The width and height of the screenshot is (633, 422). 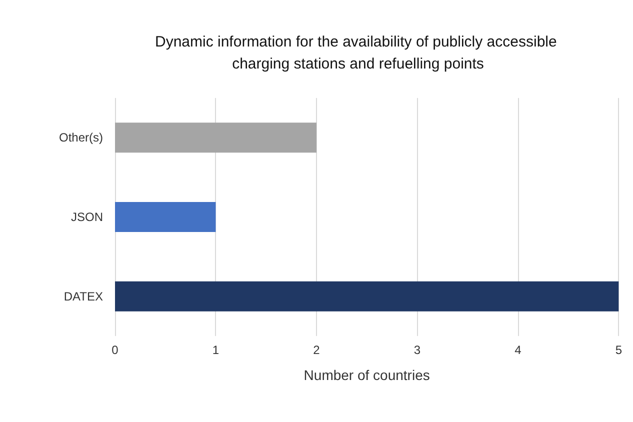 I want to click on y-tick-label: Other(s), so click(x=80, y=137).